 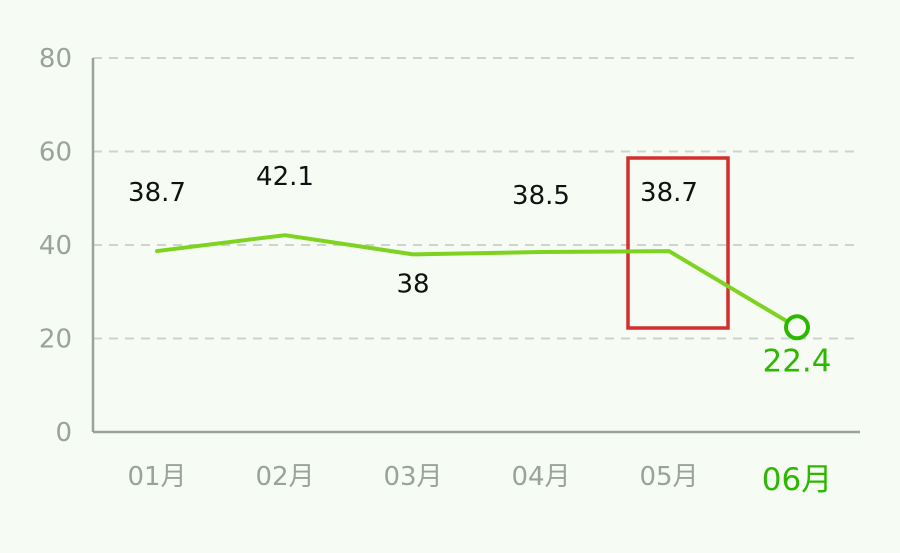 I want to click on series-line, so click(x=477, y=281).